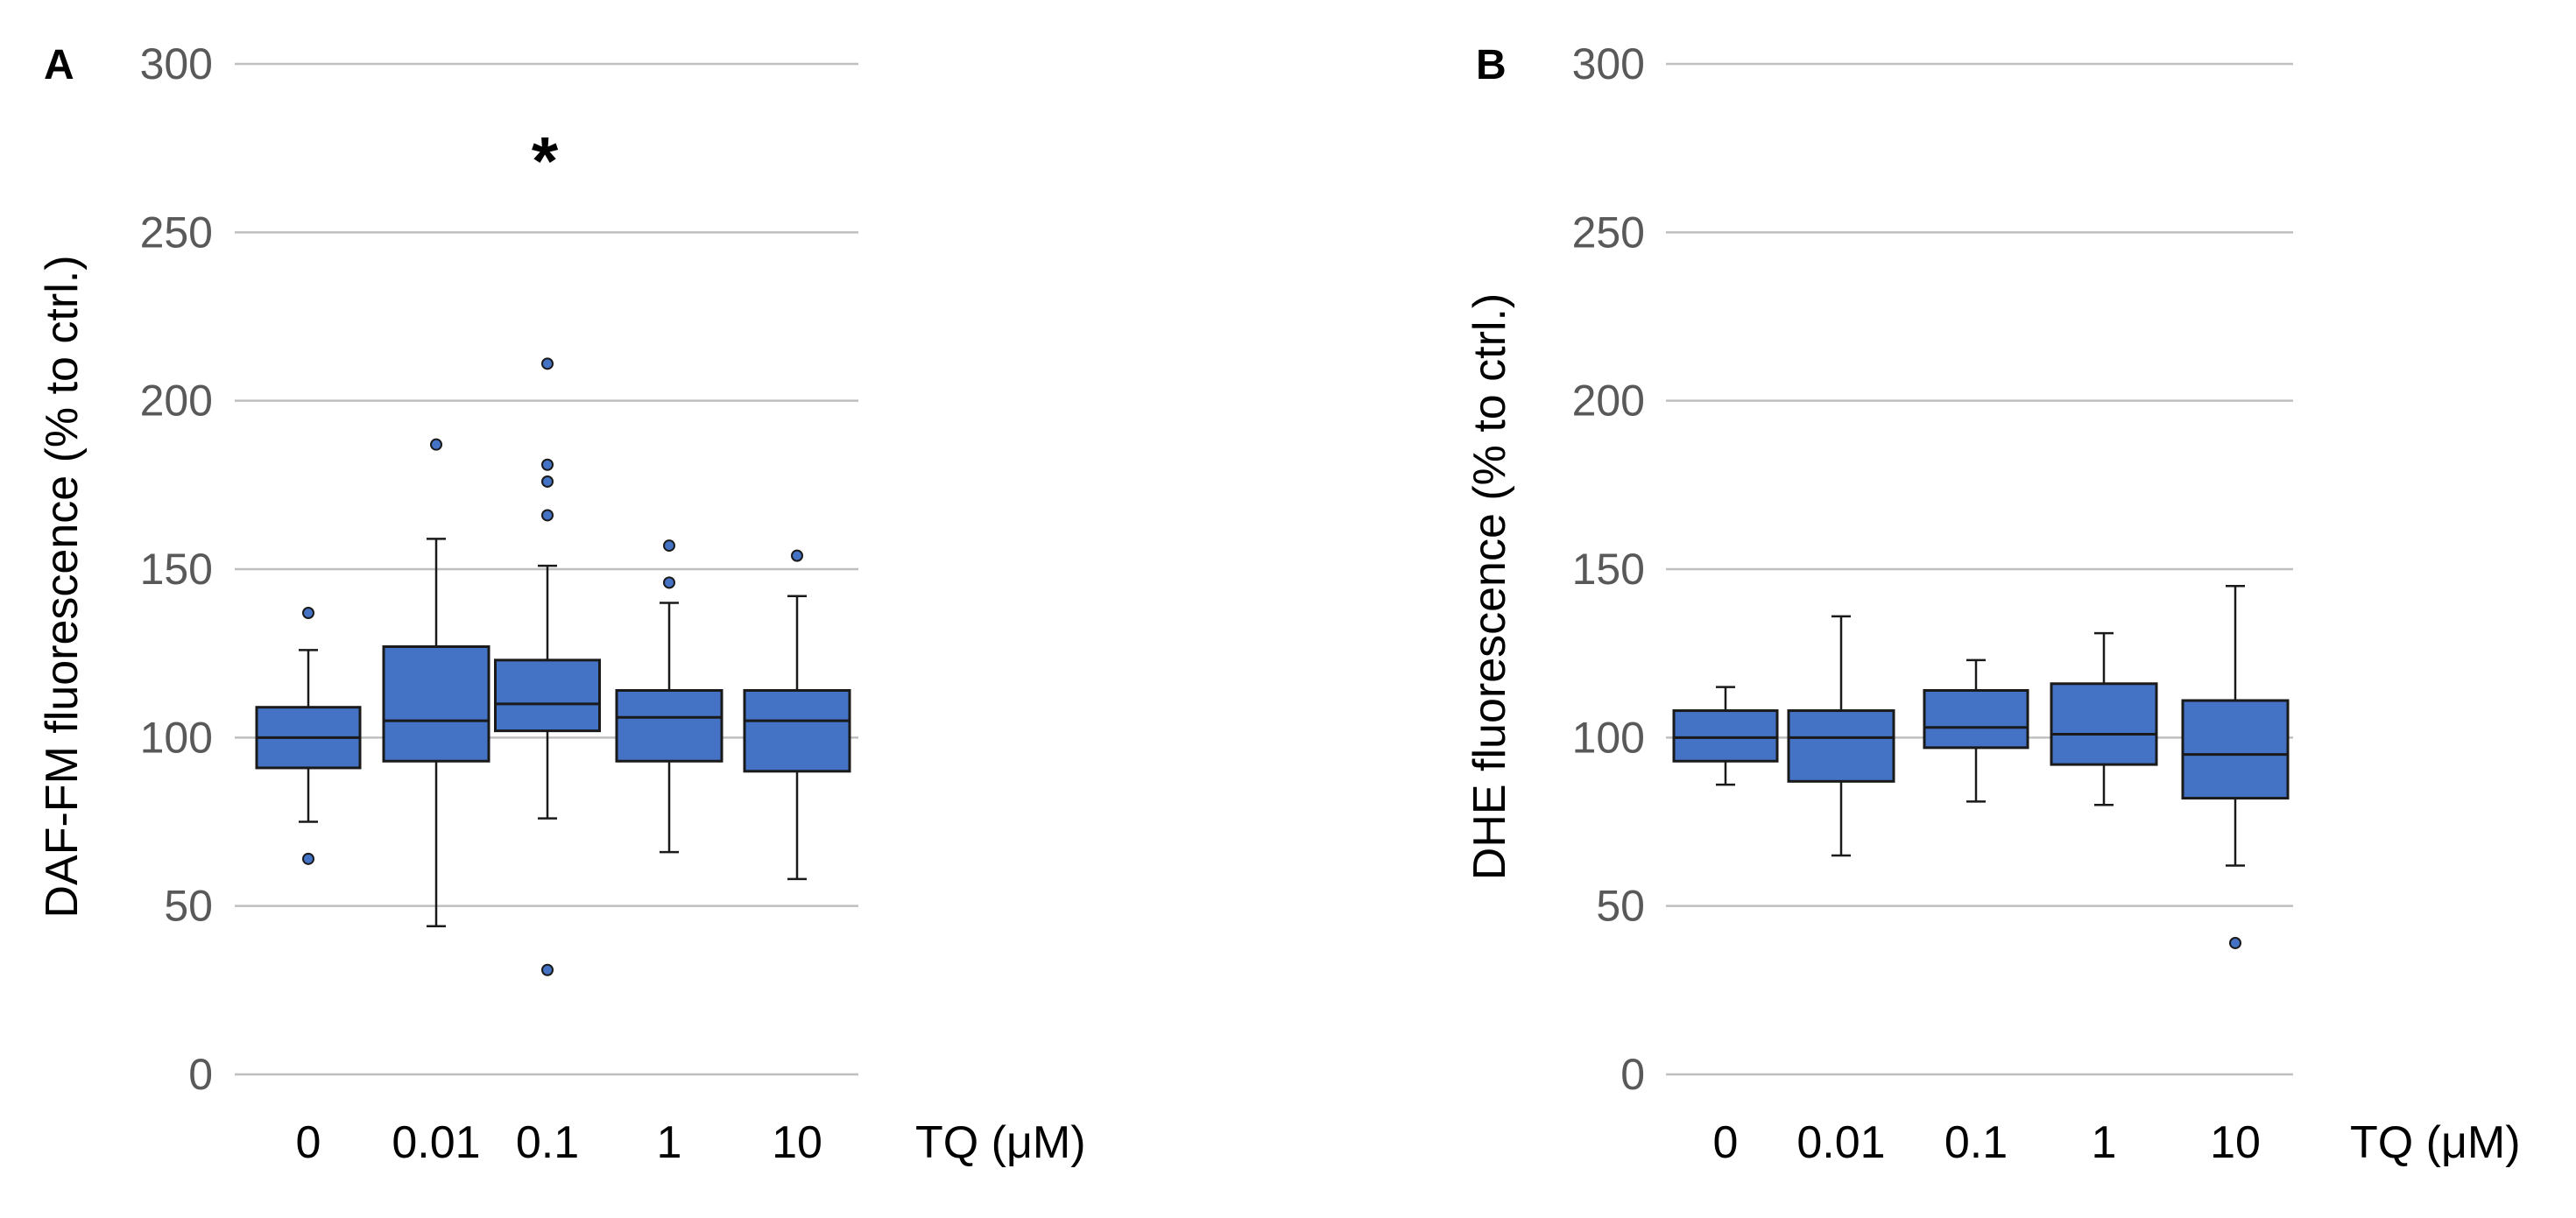  I want to click on y-axis-title: DAF-FM fluorescence (% to ctrl.), so click(62, 586).